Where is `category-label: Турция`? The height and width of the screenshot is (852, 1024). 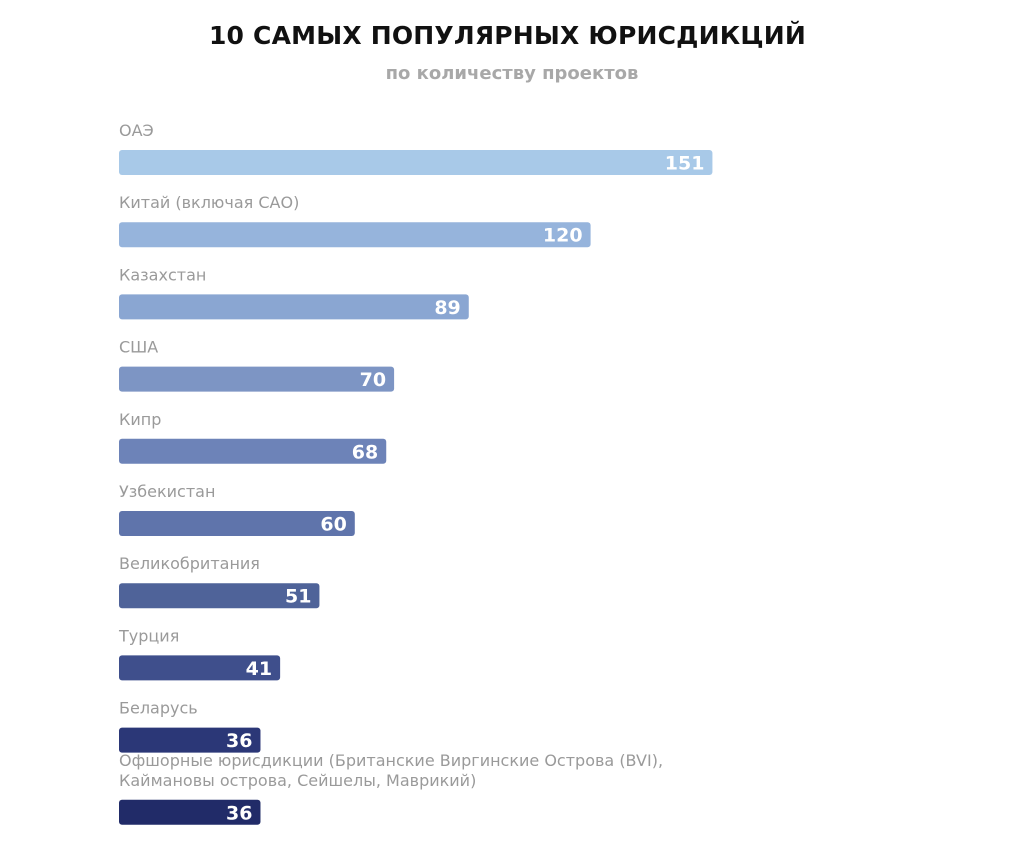
category-label: Турция is located at coordinates (148, 635).